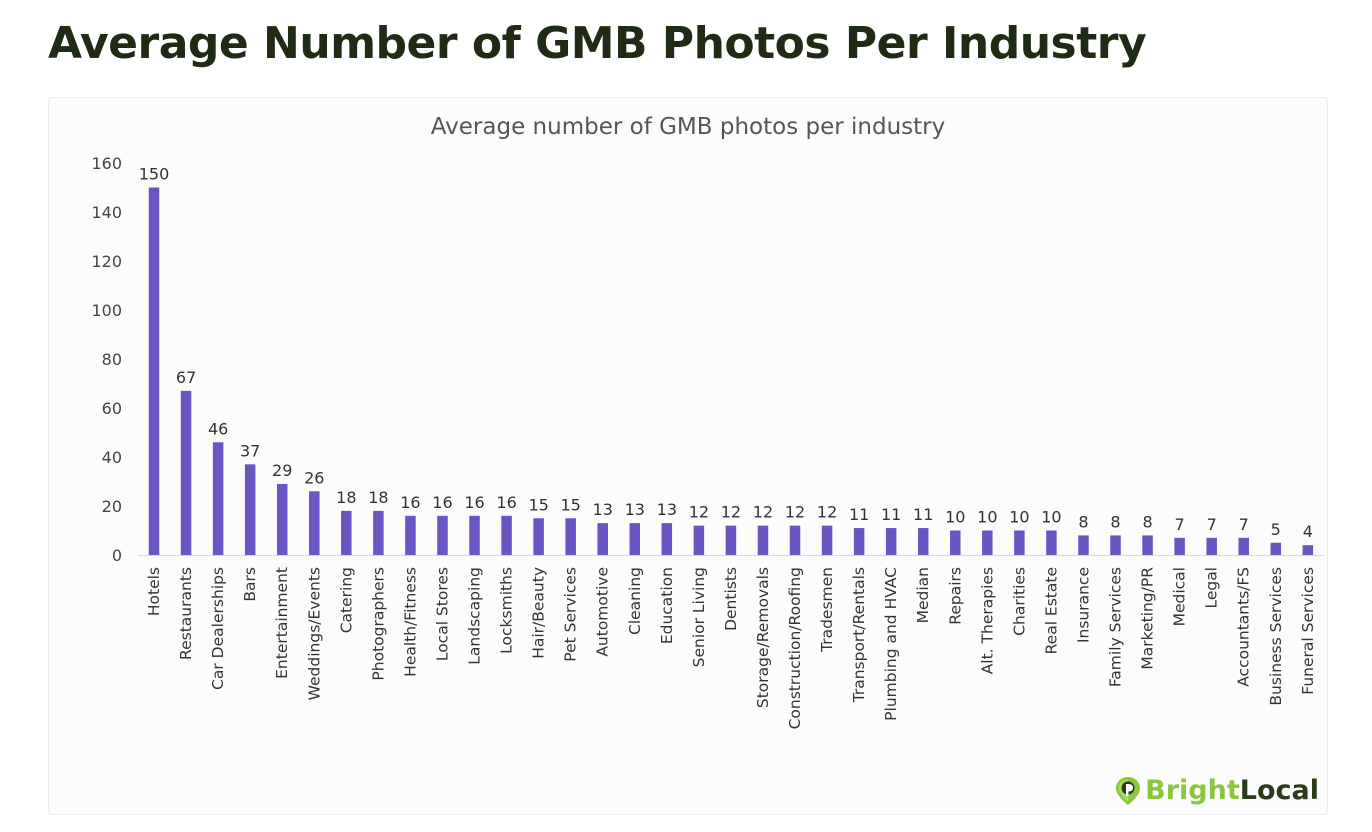  Describe the element at coordinates (250, 450) in the screenshot. I see `data-label: 37` at that location.